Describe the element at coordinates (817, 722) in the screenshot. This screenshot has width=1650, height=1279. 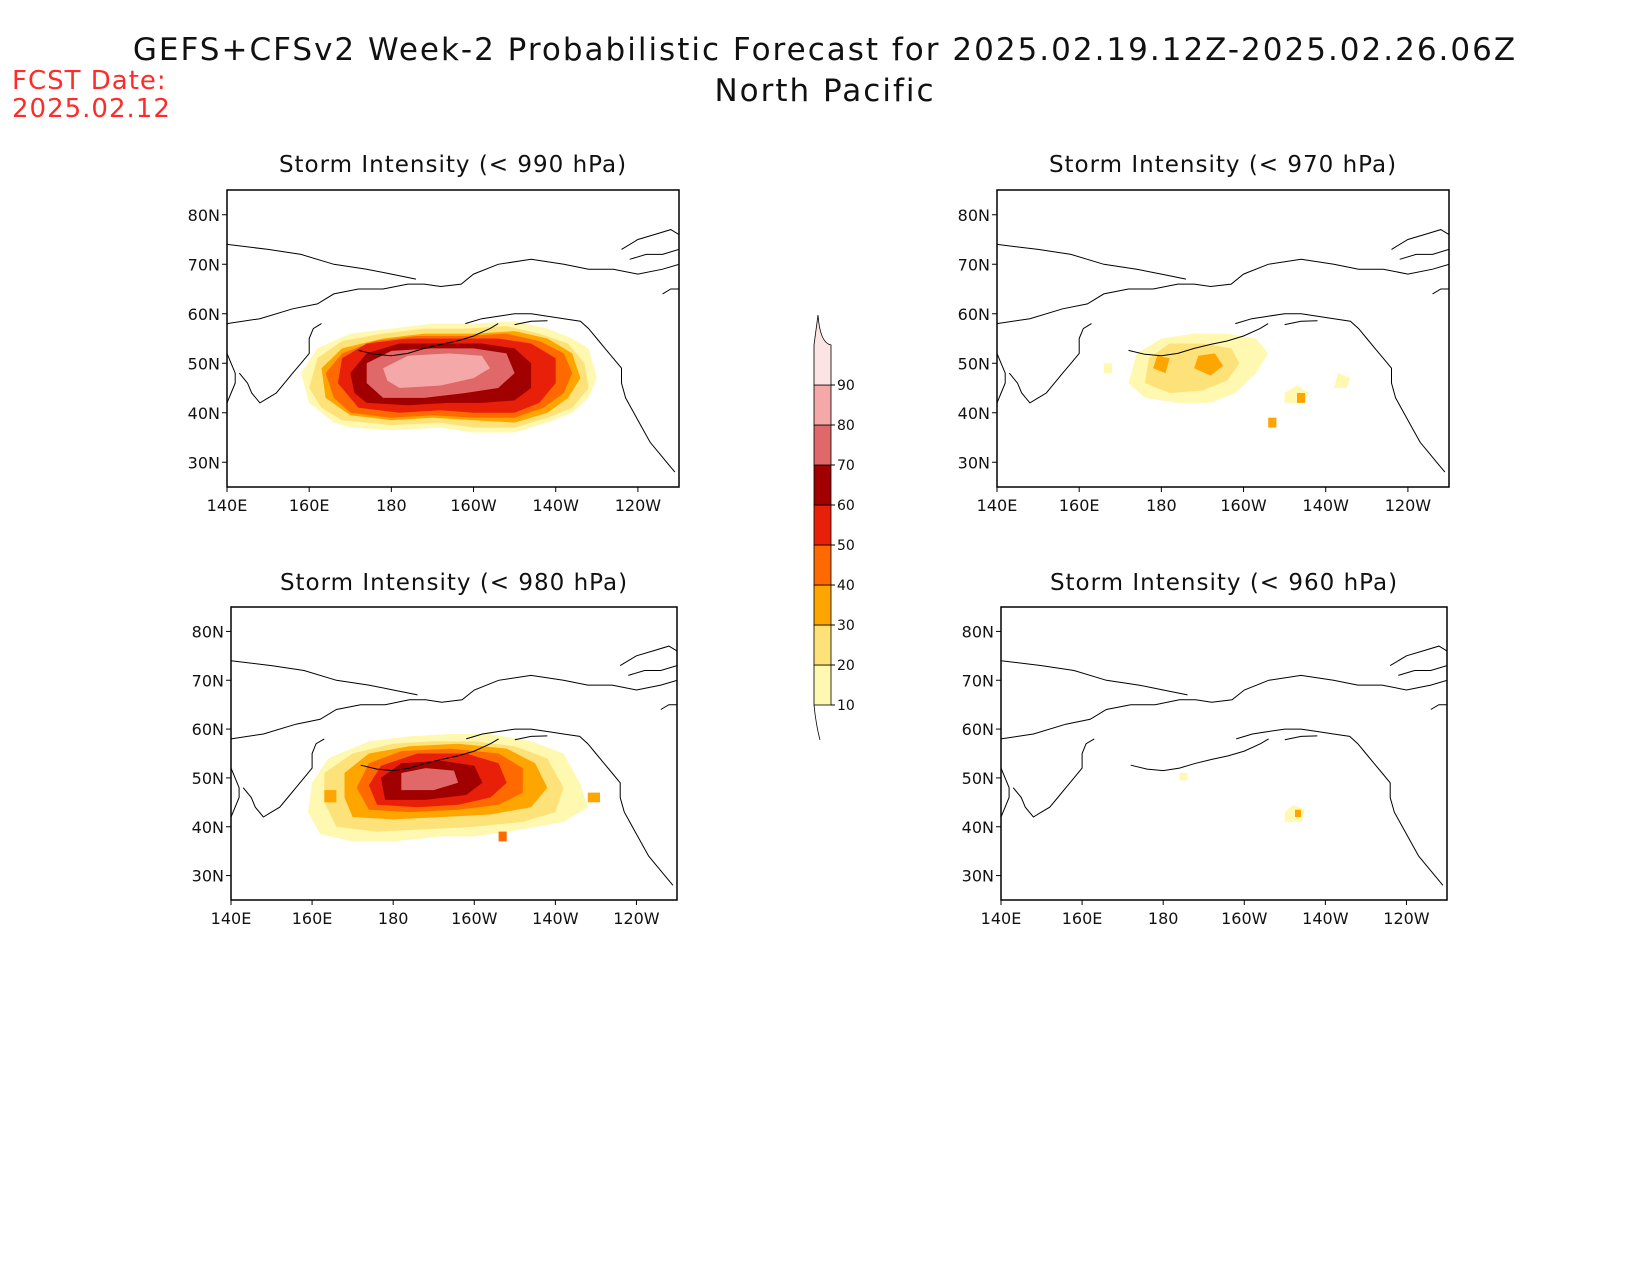
I see `colorbar-tail` at that location.